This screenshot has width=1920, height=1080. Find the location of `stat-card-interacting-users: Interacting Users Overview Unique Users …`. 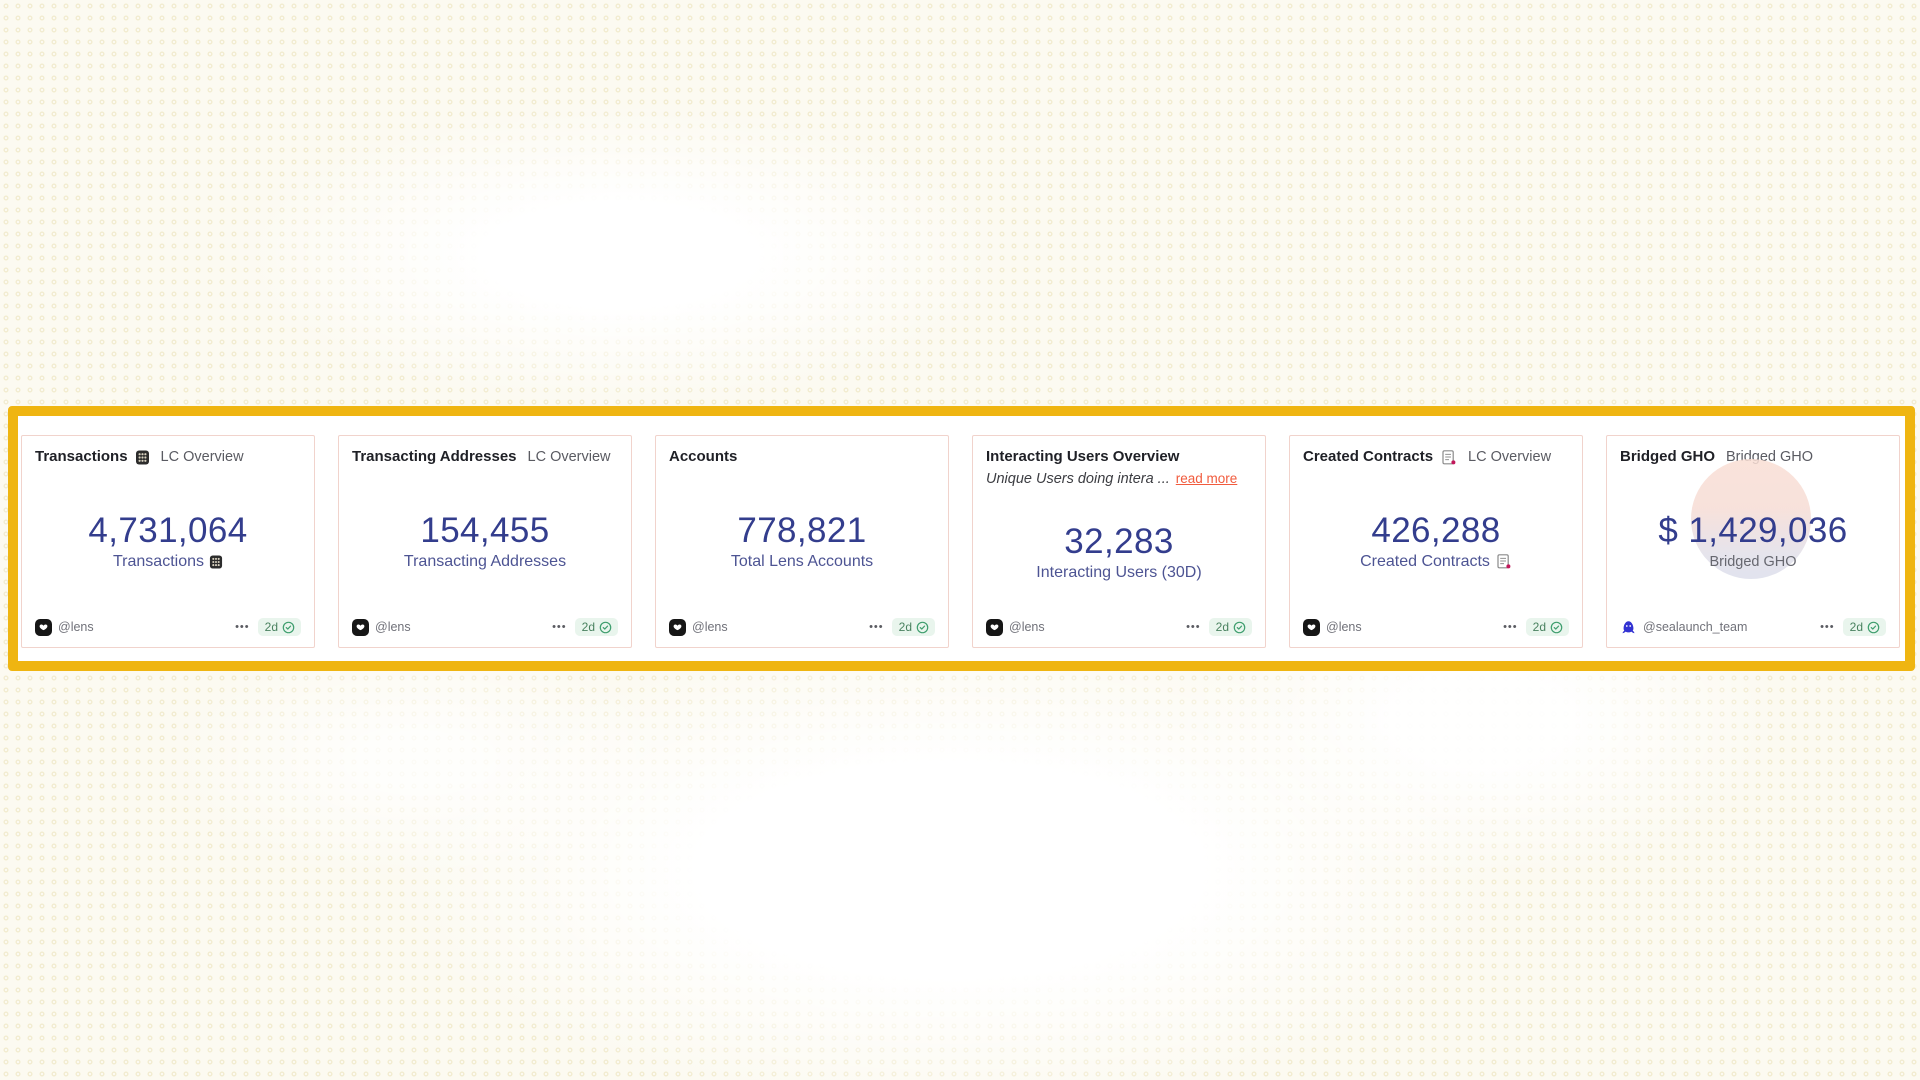

stat-card-interacting-users: Interacting Users Overview Unique Users … is located at coordinates (1119, 541).